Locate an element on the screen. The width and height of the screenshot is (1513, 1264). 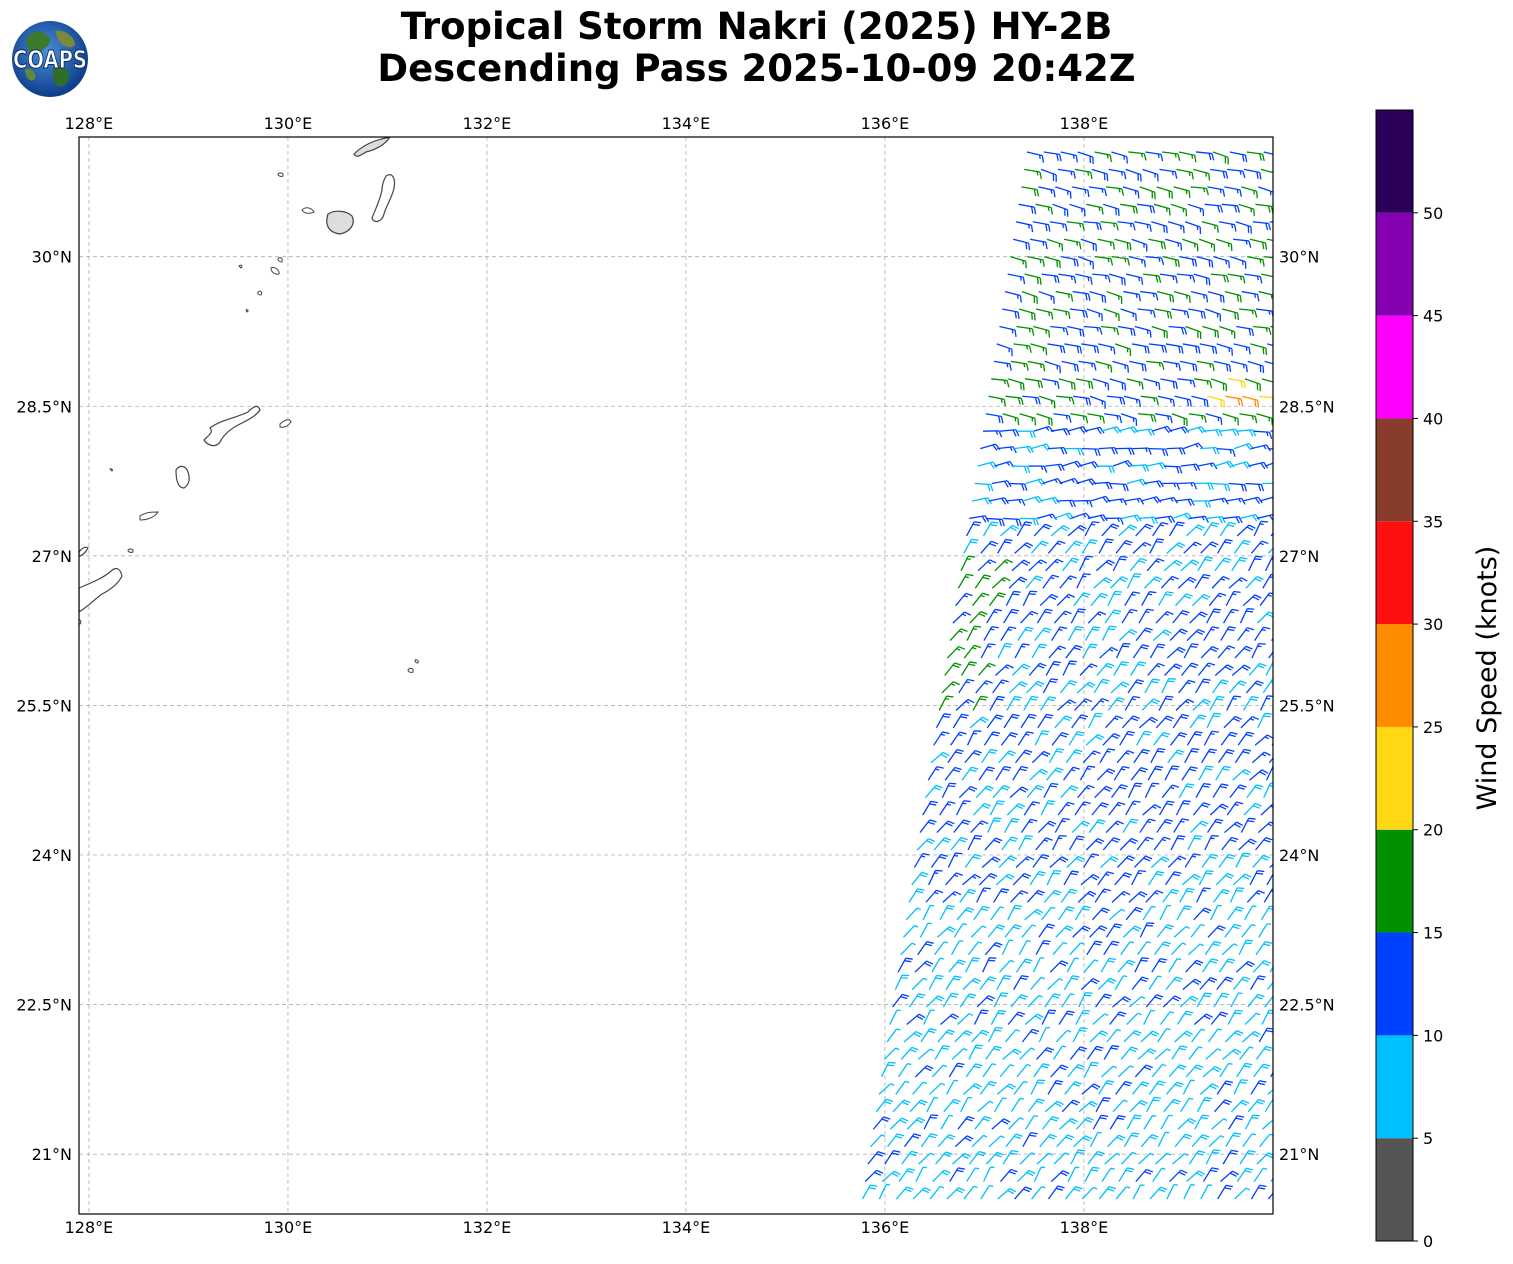
colorbar-tick-label: 40 is located at coordinates (1433, 418).